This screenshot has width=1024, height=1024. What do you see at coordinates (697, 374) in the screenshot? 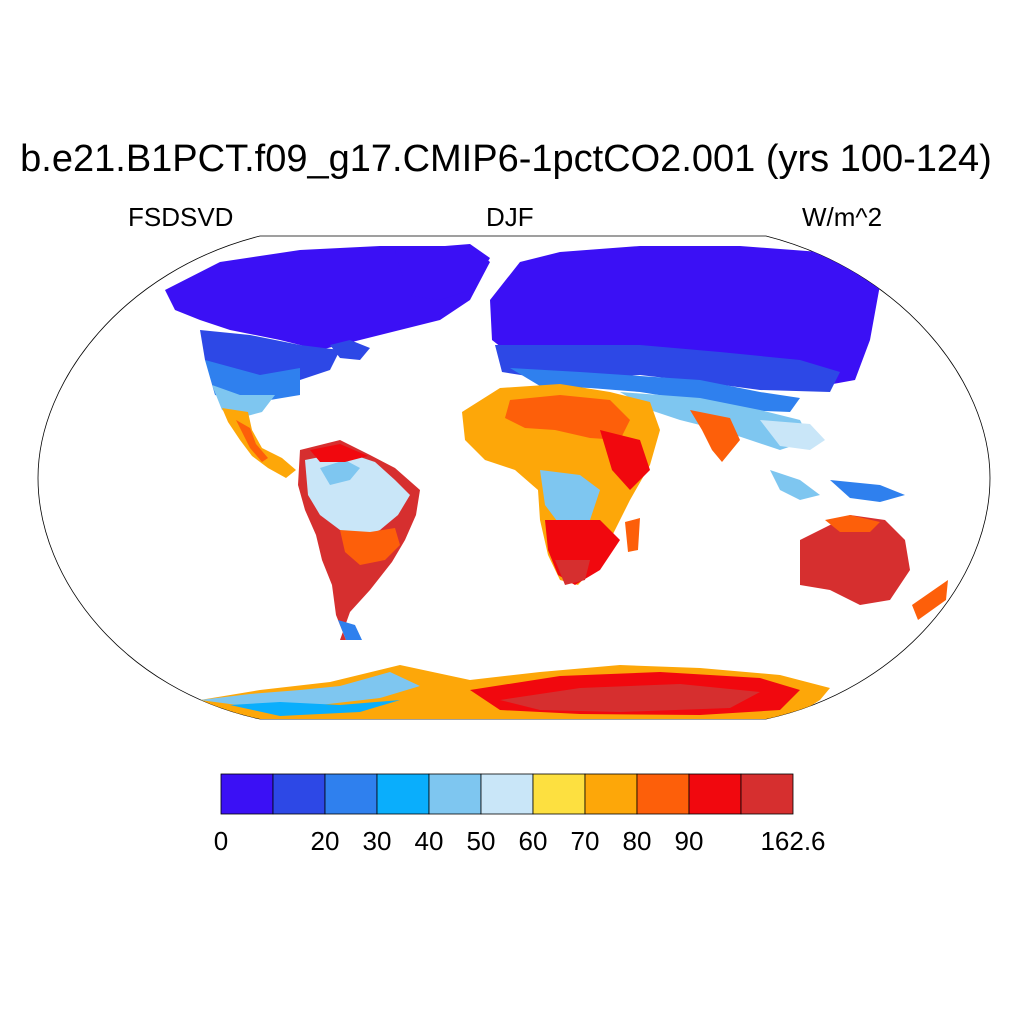
I see `eurasia` at bounding box center [697, 374].